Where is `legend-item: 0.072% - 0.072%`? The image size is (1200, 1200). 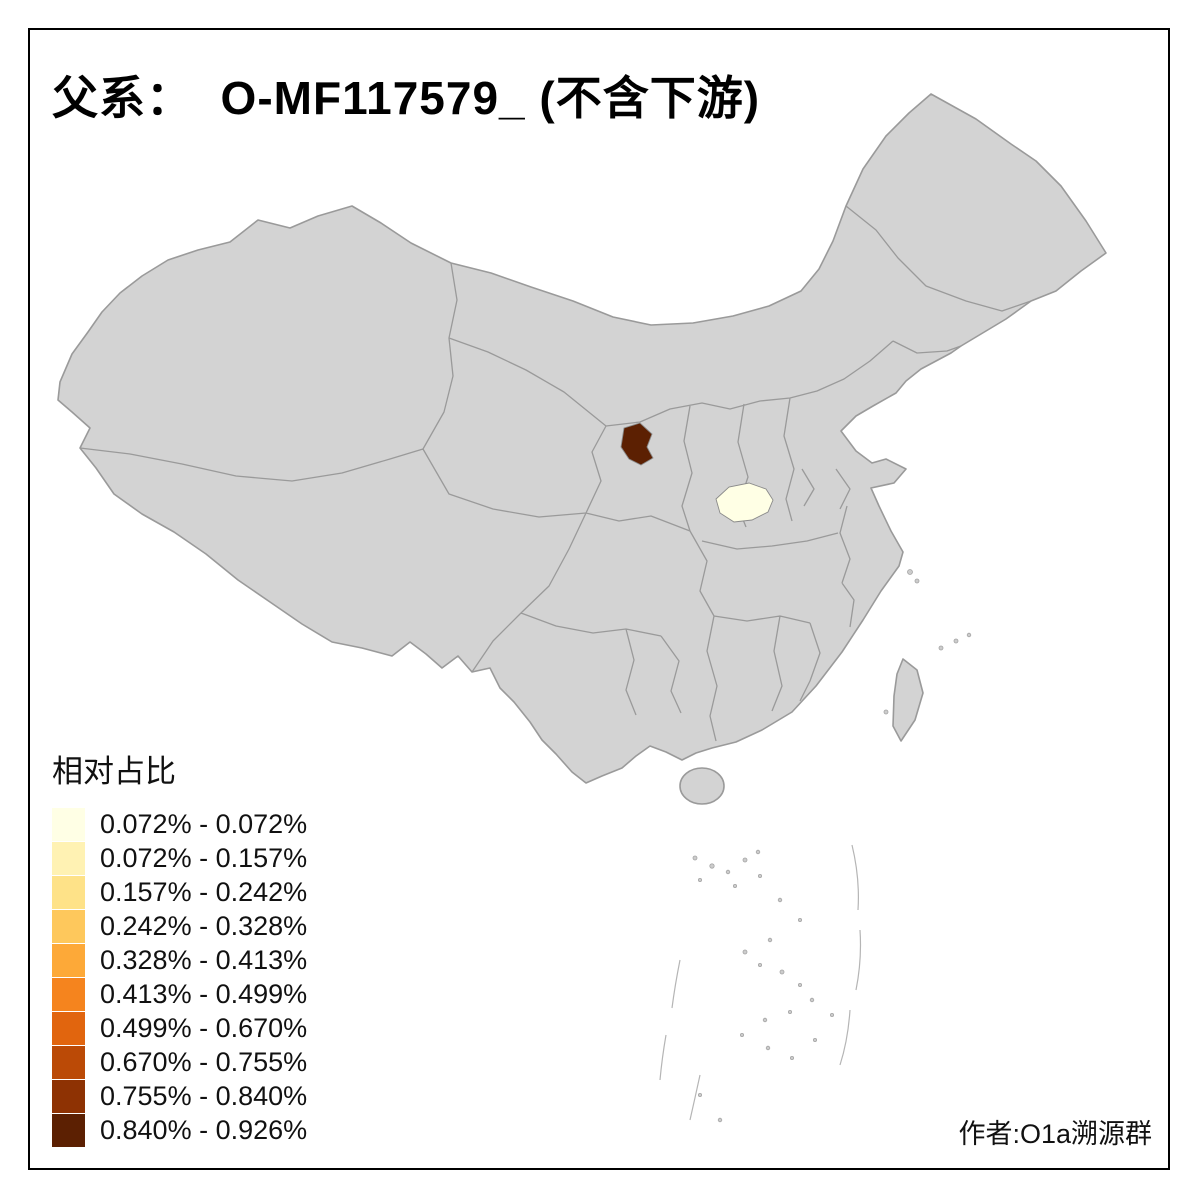
legend-item: 0.072% - 0.072% is located at coordinates (179, 824).